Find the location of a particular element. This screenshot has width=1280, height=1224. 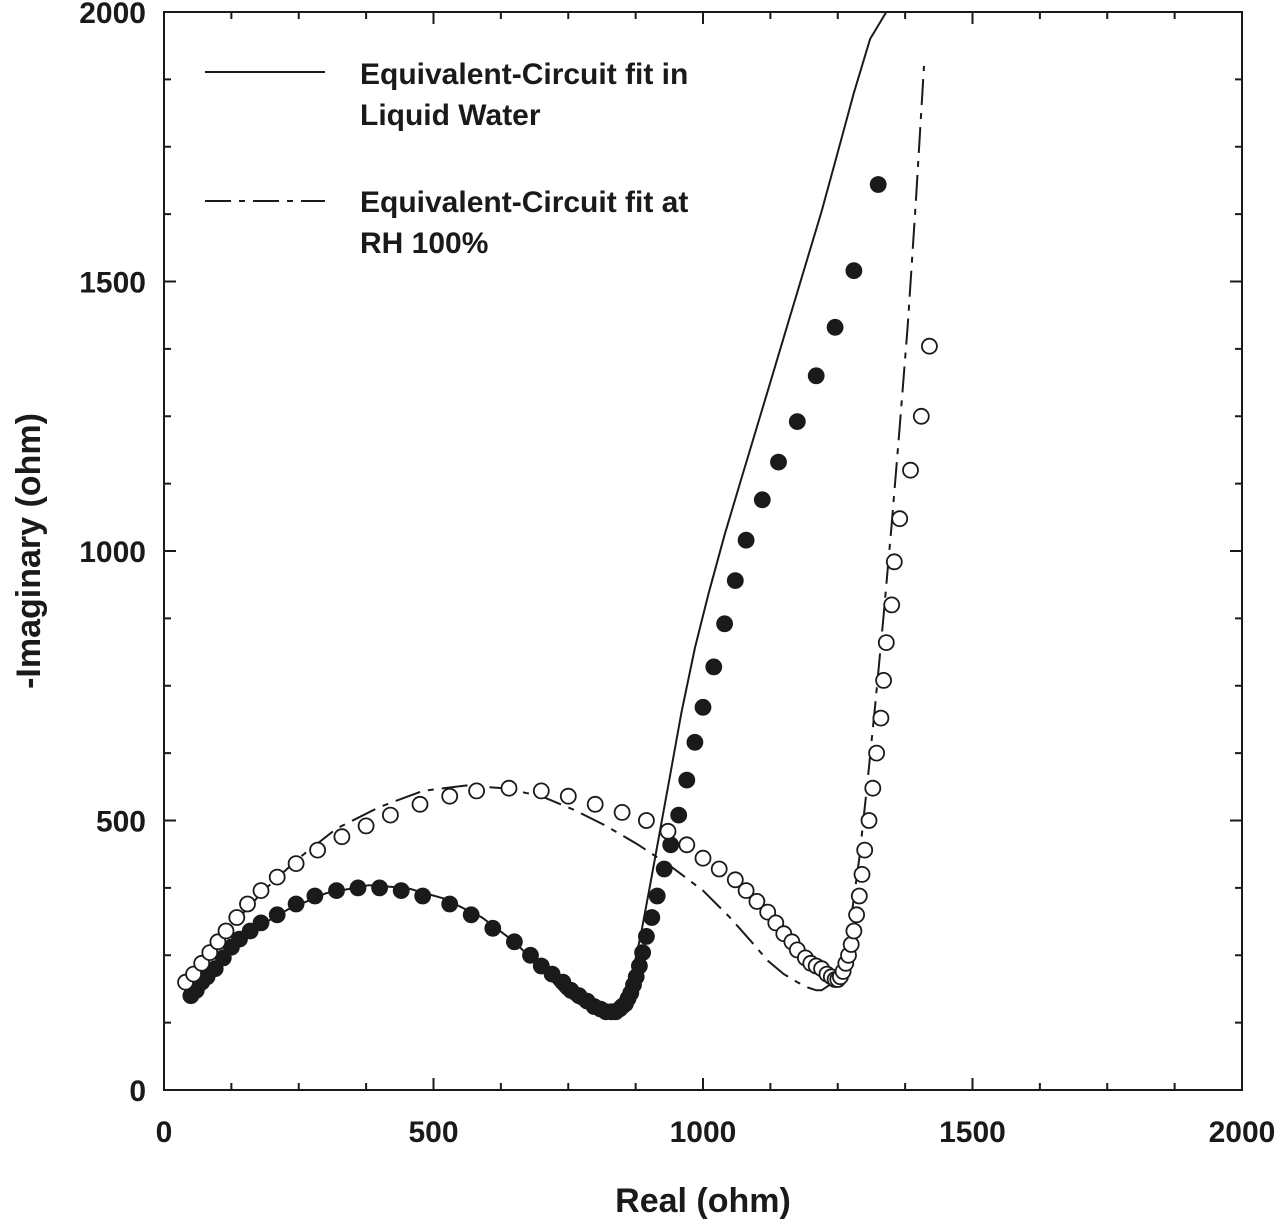

x-axis-title: Real (ohm) is located at coordinates (703, 1201).